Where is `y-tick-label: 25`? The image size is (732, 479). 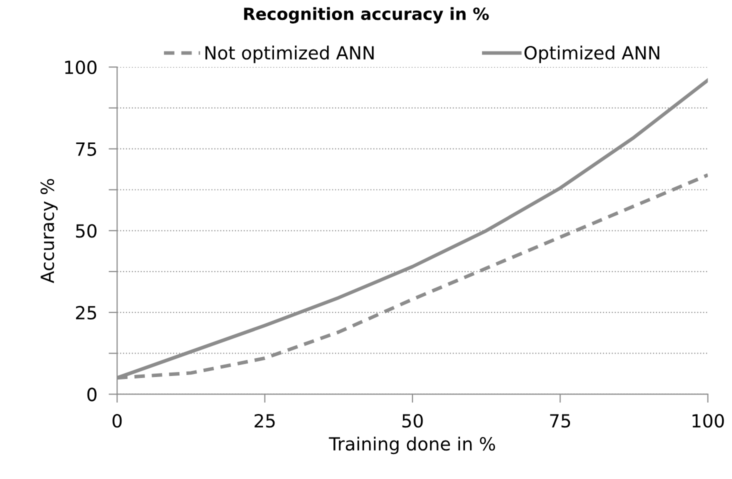 y-tick-label: 25 is located at coordinates (86, 313).